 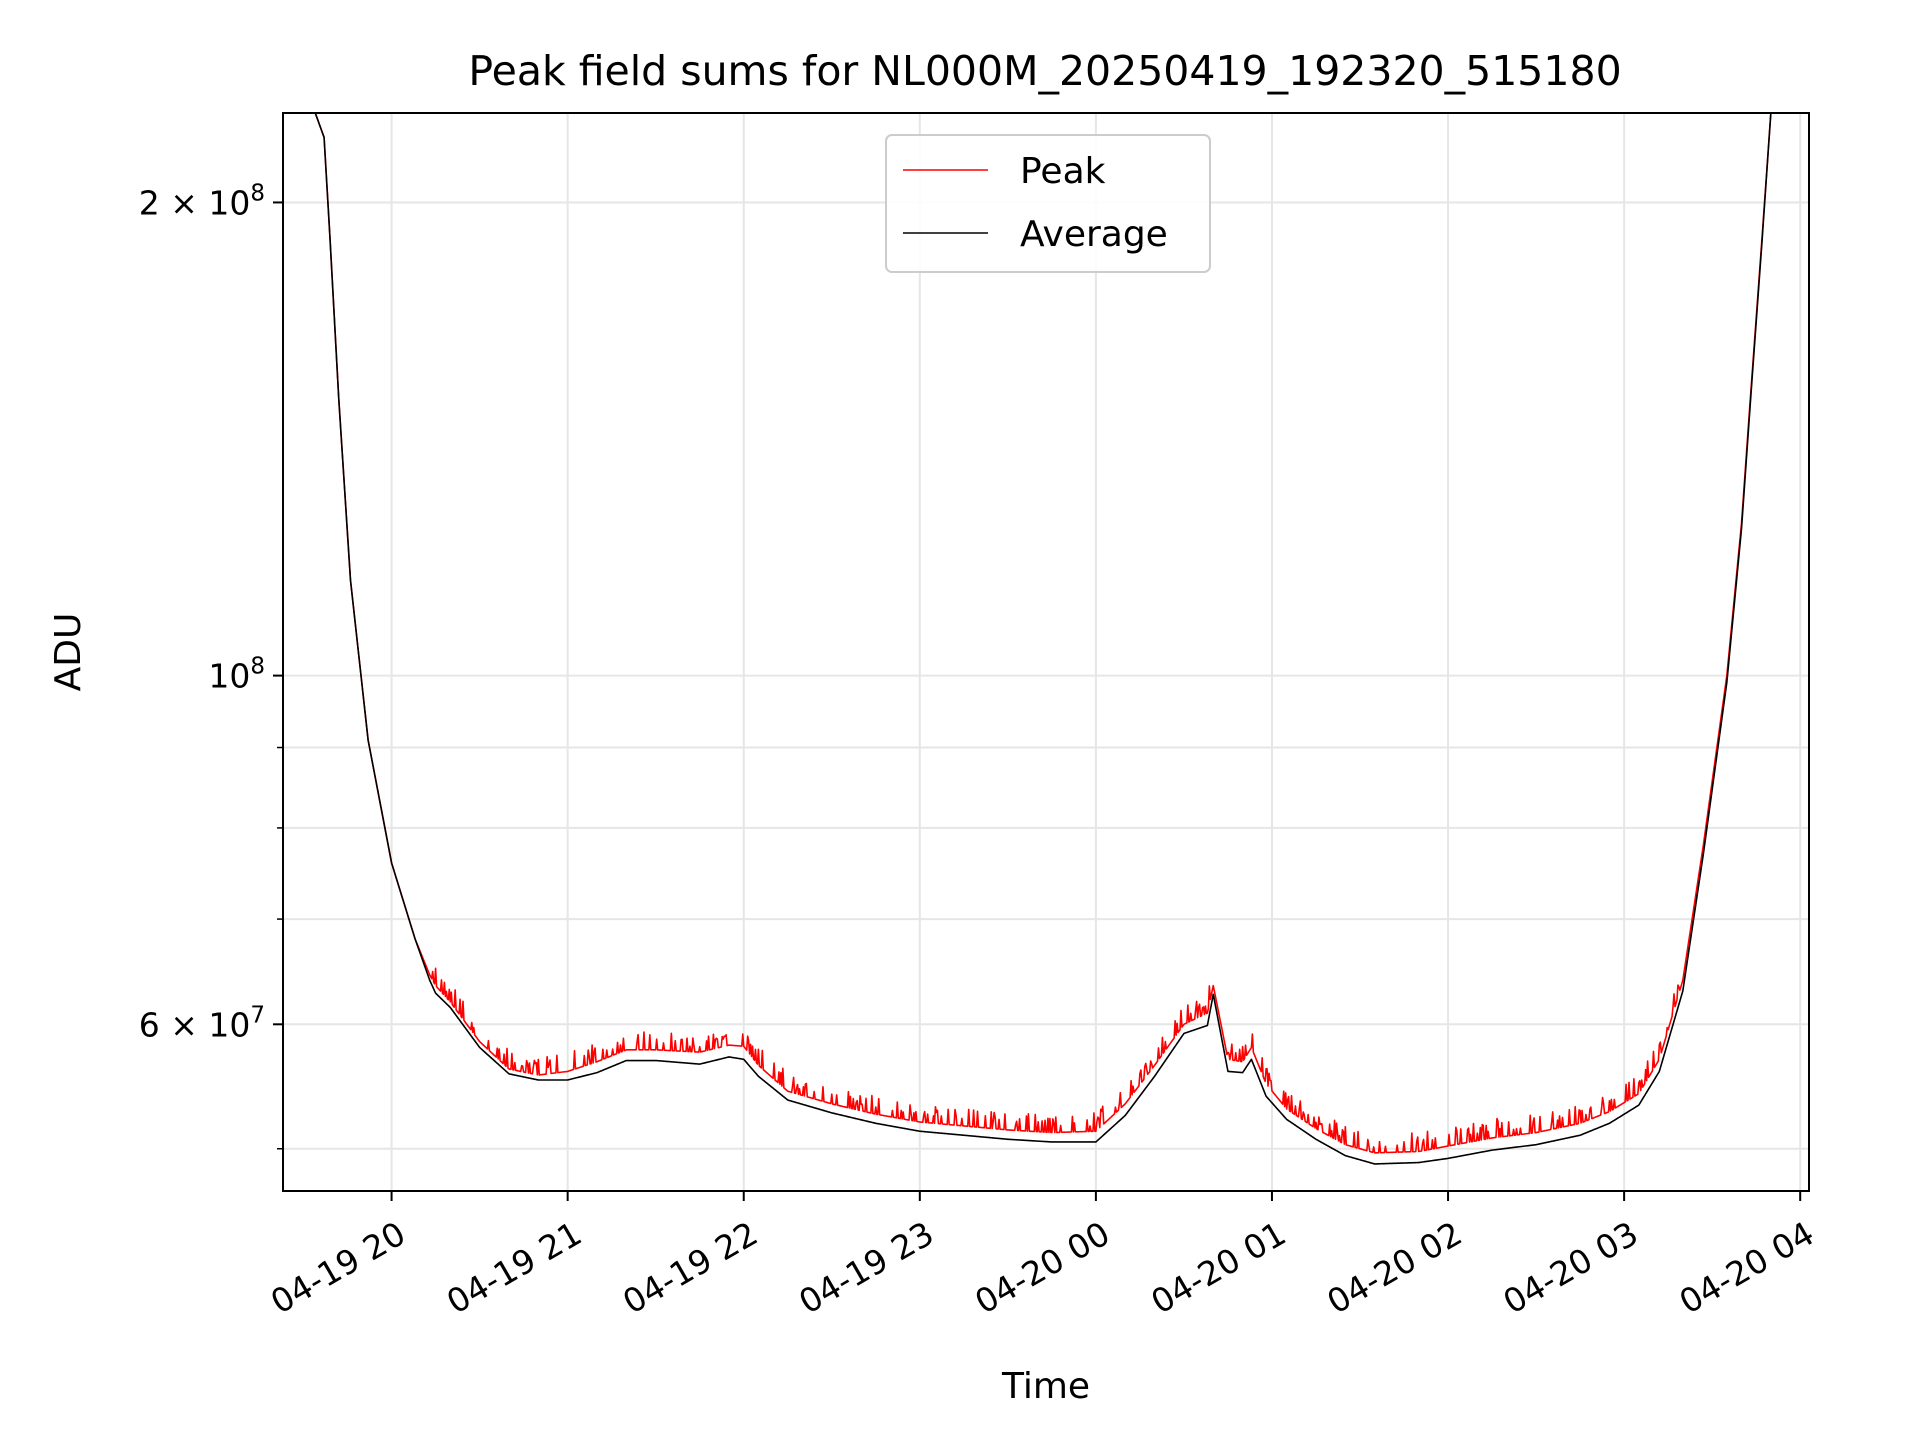 I want to click on legend: Peak Average, so click(x=1048, y=203).